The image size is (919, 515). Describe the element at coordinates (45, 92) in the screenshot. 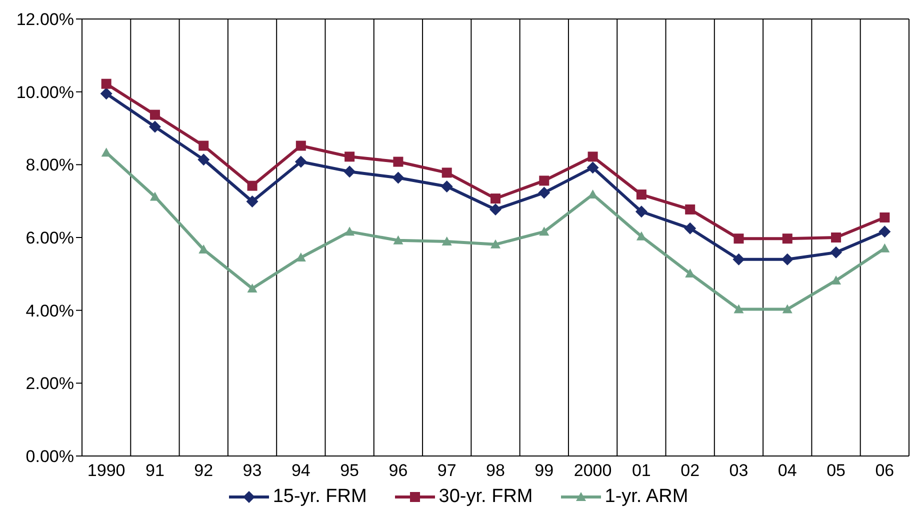

I see `y-tick-label: 10.00%` at that location.